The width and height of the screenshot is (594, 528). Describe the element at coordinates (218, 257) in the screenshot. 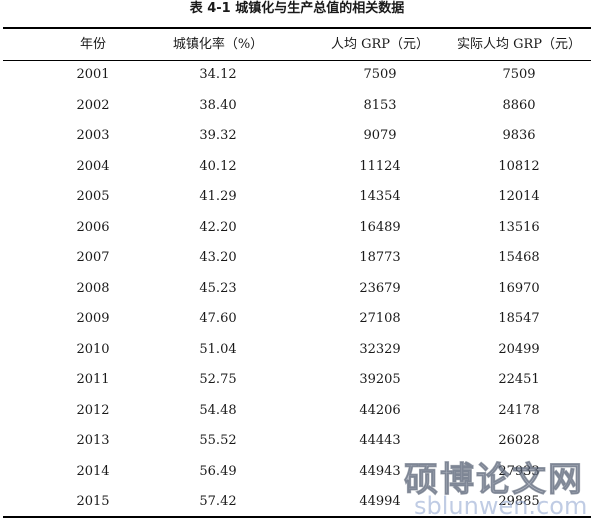

I see `cell-urbanization-rate: 43.20` at that location.